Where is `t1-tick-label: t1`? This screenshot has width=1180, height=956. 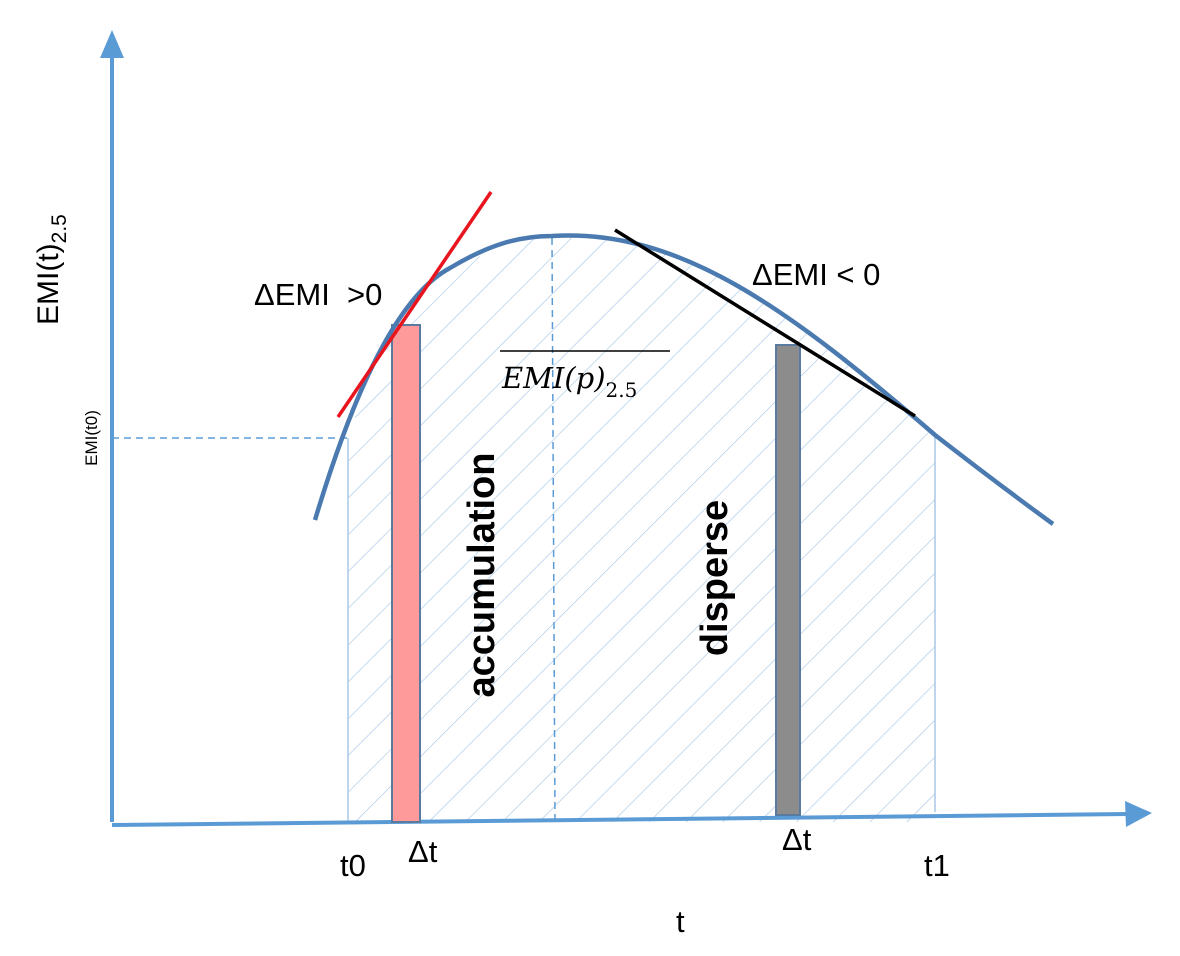
t1-tick-label: t1 is located at coordinates (937, 865).